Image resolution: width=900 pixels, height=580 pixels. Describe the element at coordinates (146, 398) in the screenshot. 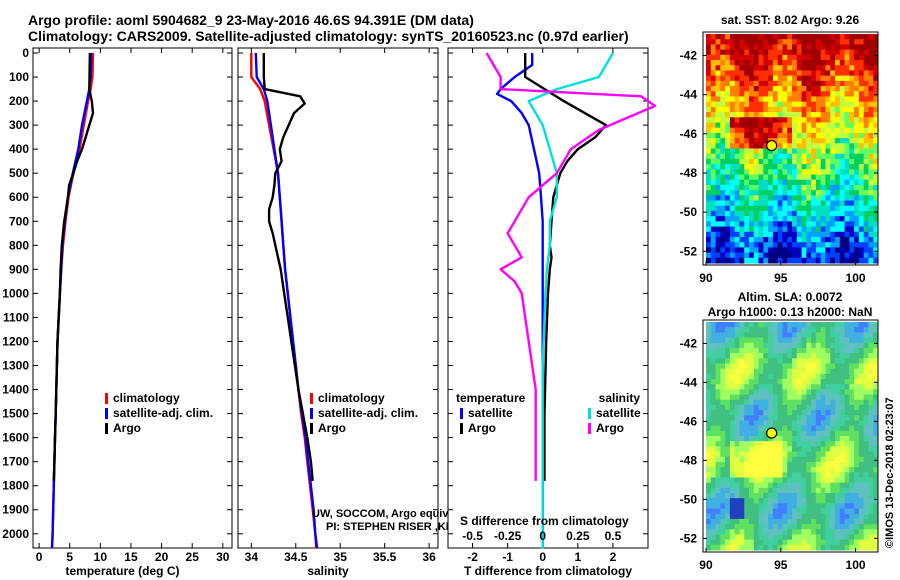

I see `legend-label-temperature-0: climatology` at that location.